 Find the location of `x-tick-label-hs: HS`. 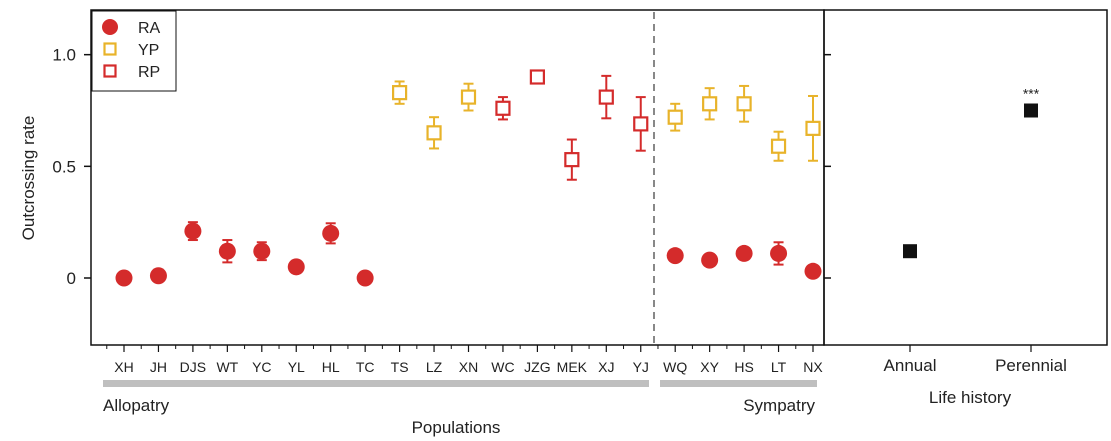

x-tick-label-hs: HS is located at coordinates (743, 367).